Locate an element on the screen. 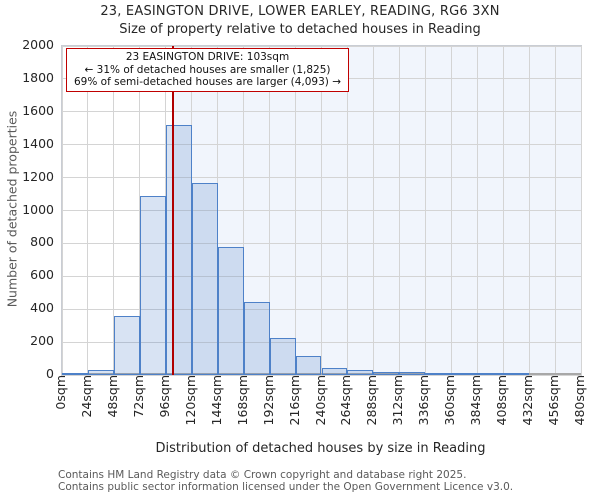 The image size is (600, 500). y-tick-label: 1000 is located at coordinates (38, 209).